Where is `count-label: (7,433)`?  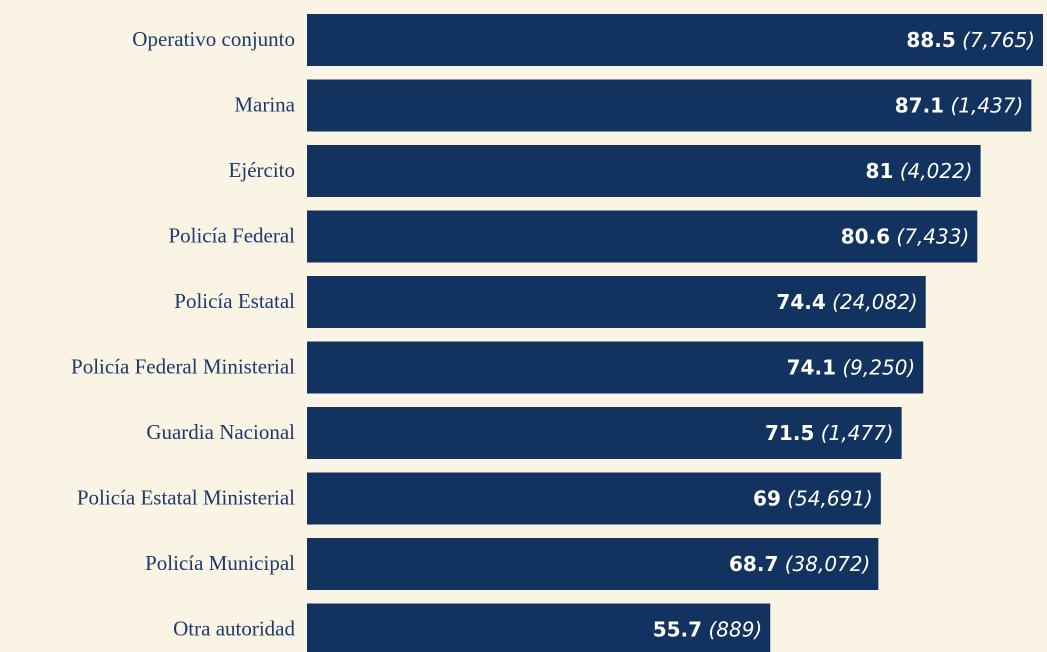
count-label: (7,433) is located at coordinates (932, 236).